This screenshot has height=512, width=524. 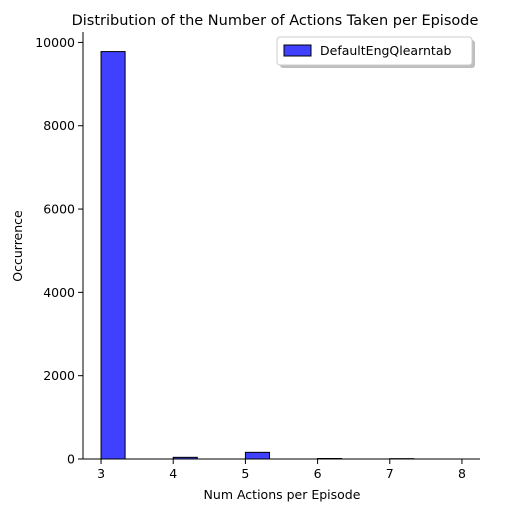 What do you see at coordinates (245, 473) in the screenshot?
I see `x-tick-label: 5` at bounding box center [245, 473].